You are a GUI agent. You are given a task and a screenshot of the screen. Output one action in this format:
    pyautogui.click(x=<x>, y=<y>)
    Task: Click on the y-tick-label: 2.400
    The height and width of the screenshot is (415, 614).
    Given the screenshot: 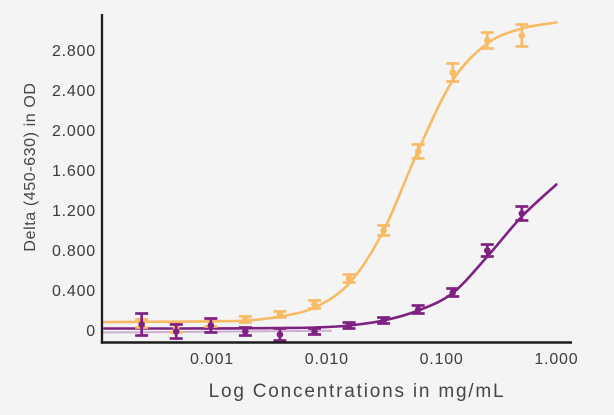 What is the action you would take?
    pyautogui.click(x=74, y=91)
    